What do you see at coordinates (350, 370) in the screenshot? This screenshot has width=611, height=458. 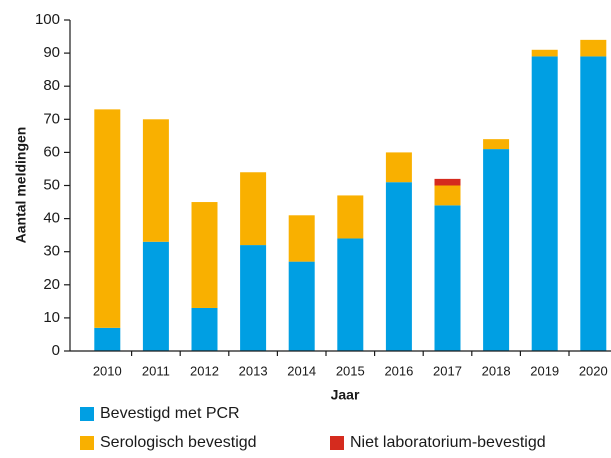 I see `x-tick-label: 2015` at bounding box center [350, 370].